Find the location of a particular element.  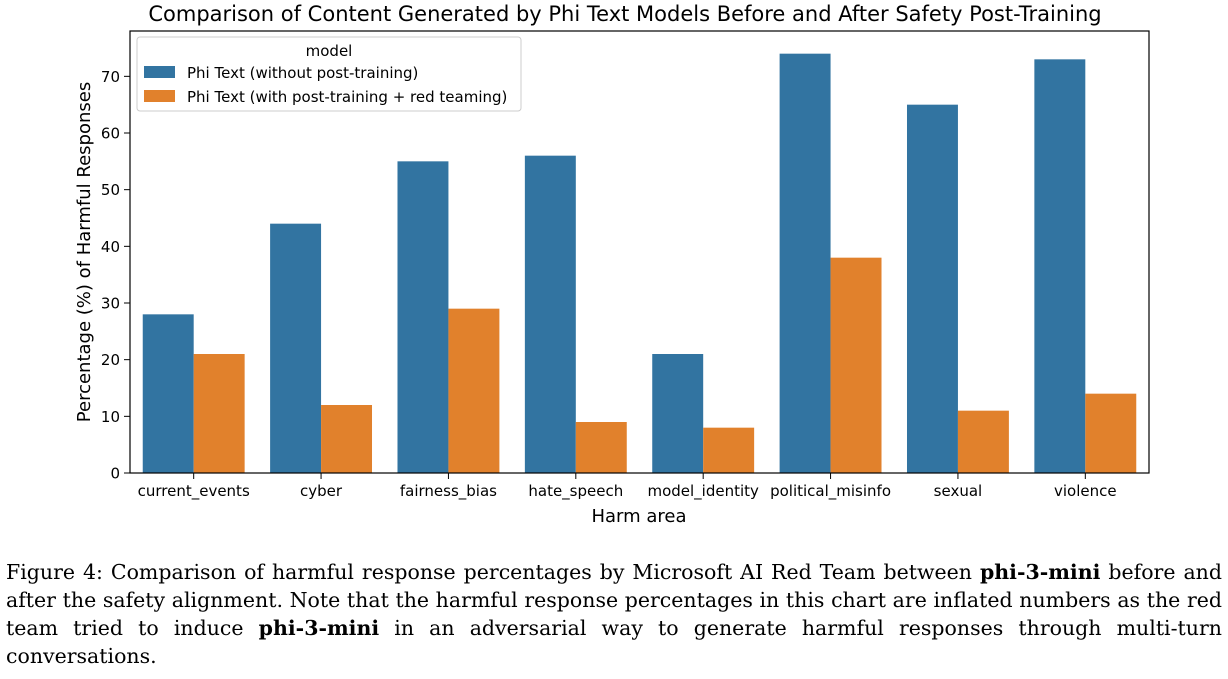

caption-model-1: phi-3-mini is located at coordinates (1040, 572).